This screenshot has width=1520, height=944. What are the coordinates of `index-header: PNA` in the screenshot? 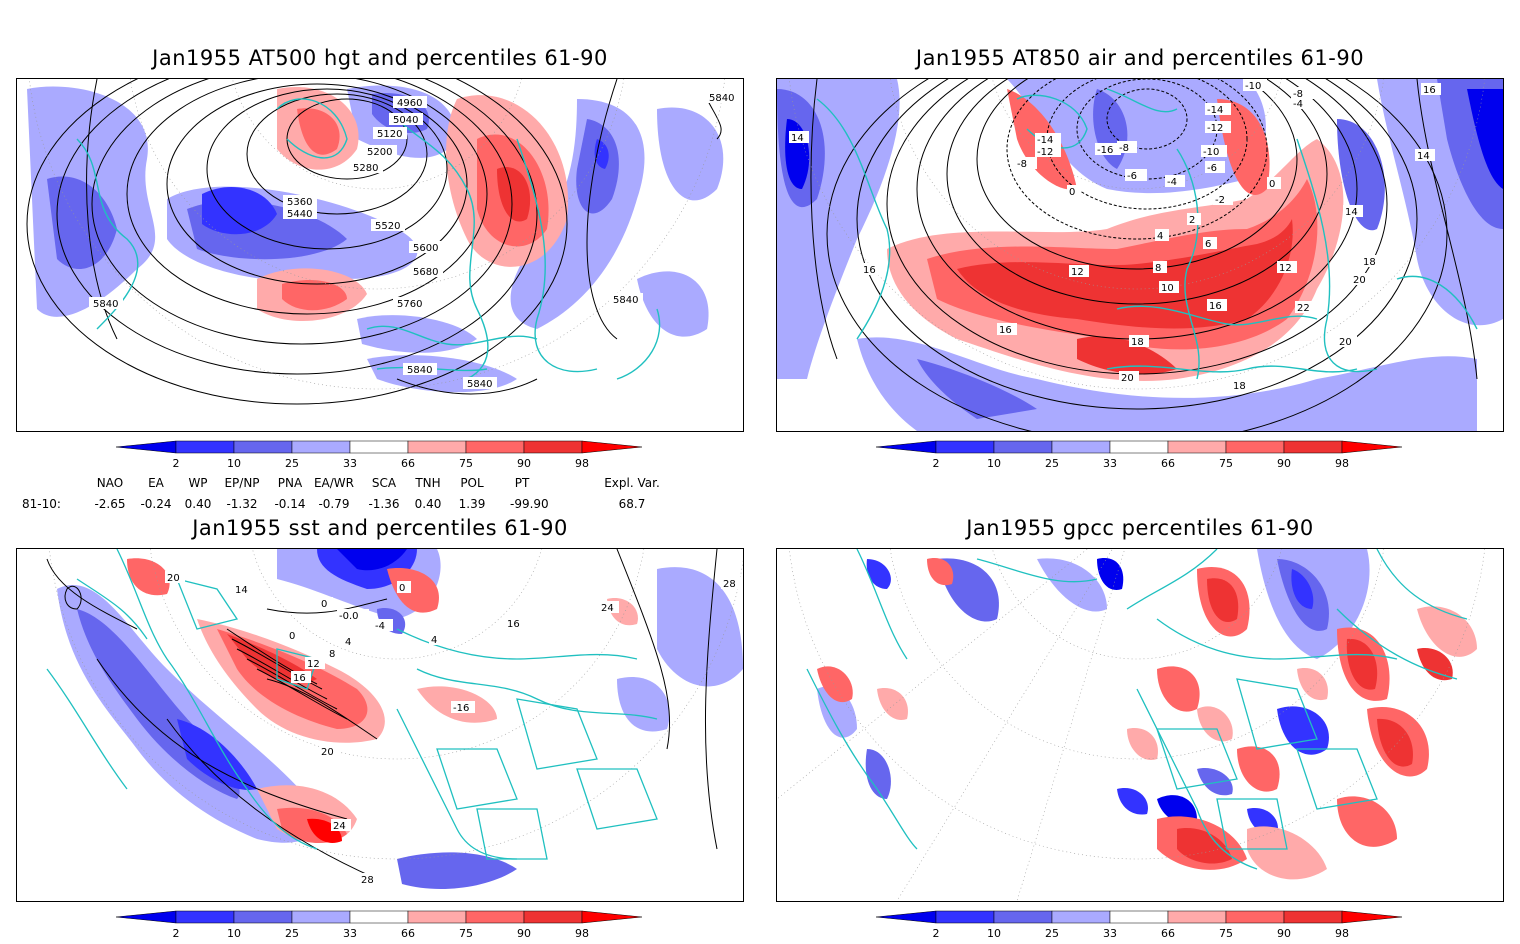 It's located at (290, 483).